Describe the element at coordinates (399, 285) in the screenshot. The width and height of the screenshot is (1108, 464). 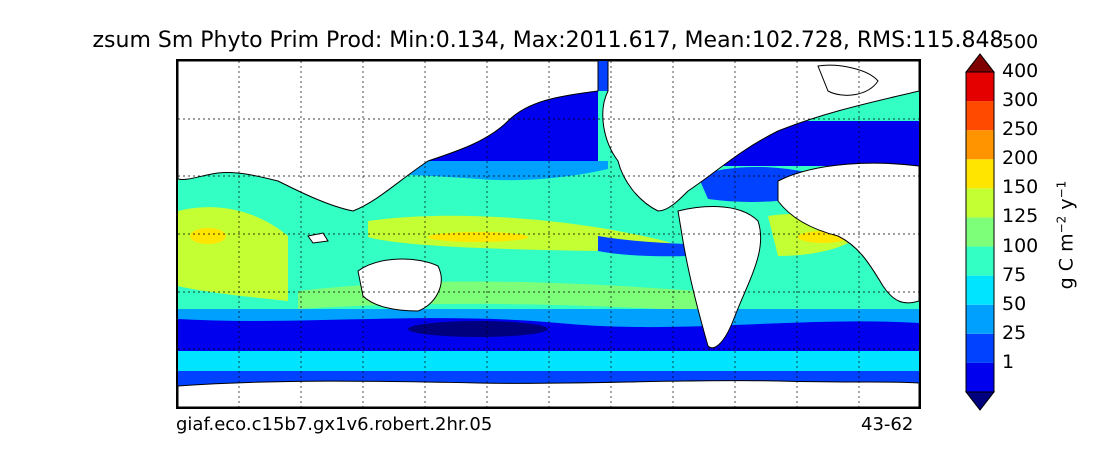
I see `land-australia` at that location.